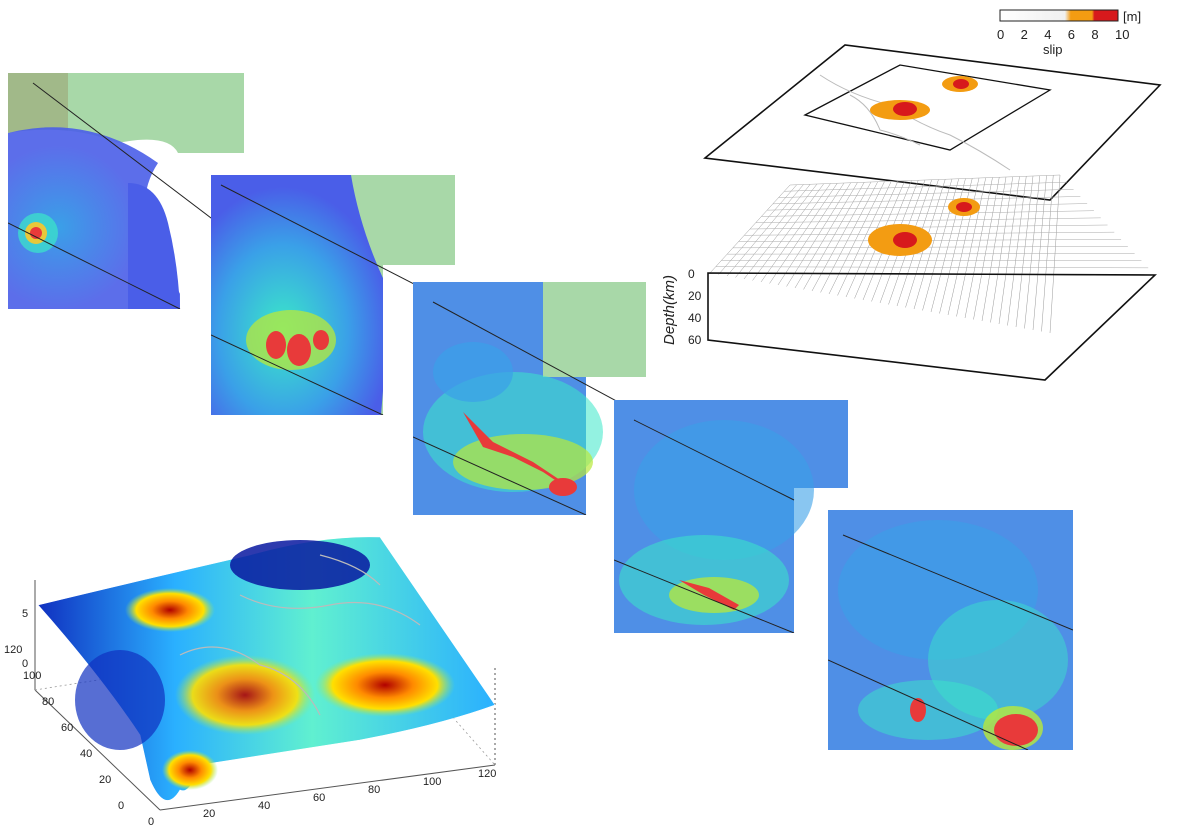 This screenshot has height=838, width=1180. Describe the element at coordinates (931, 326) in the screenshot. I see `depth-box` at that location.